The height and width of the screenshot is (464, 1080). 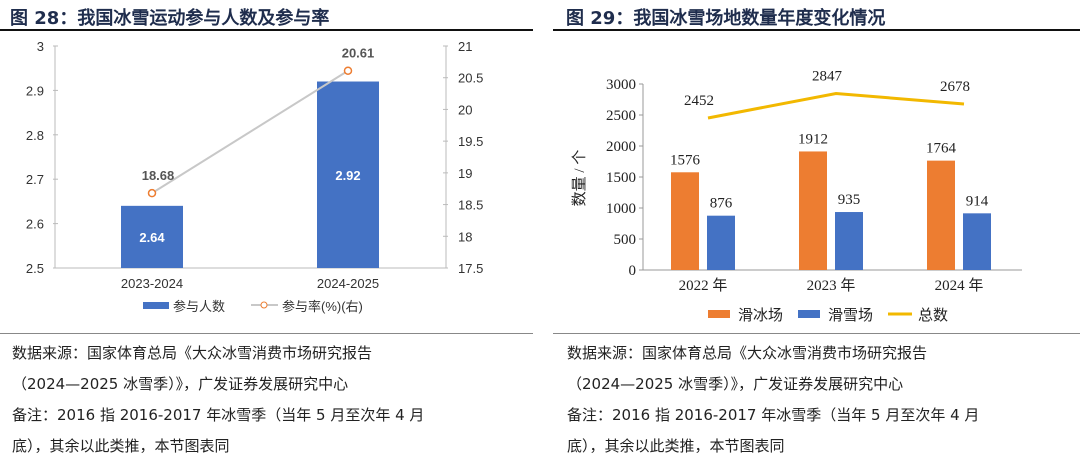 I want to click on right-chart-title: 图 29：我国冰雪场地数量年度变化情况, so click(x=726, y=18).